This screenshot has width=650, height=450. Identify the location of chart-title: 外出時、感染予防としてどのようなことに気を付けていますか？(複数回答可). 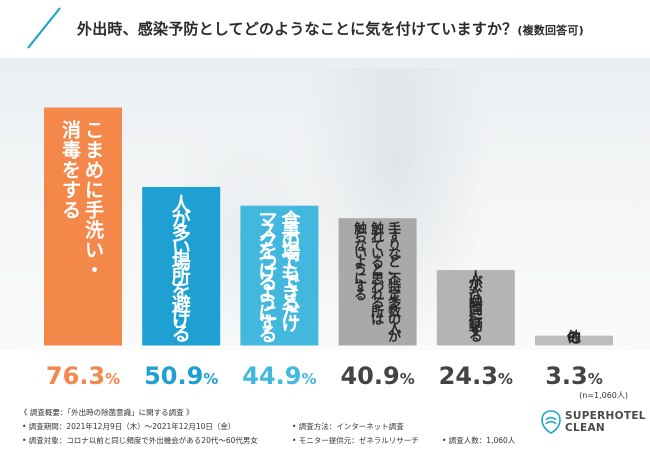
(330, 28).